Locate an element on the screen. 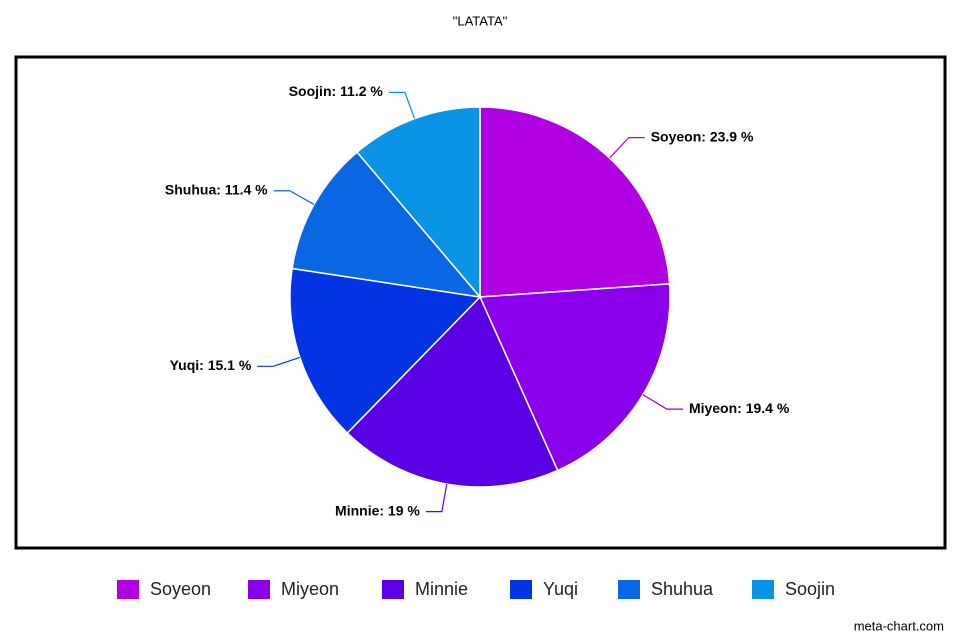 This screenshot has width=960, height=640. data-label: Minnie: 19 % is located at coordinates (377, 510).